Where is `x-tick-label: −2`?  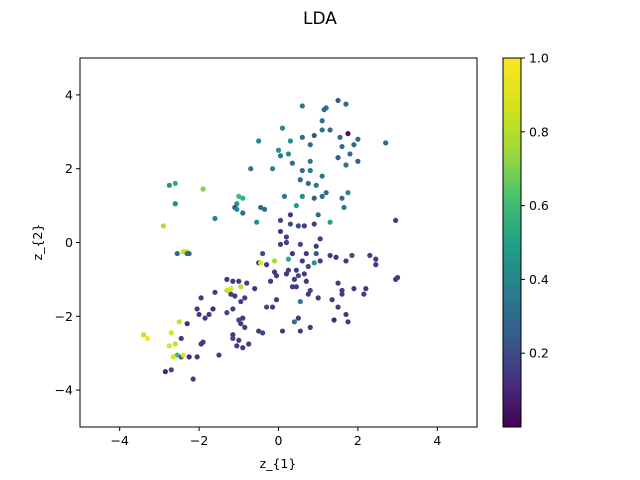 x-tick-label: −2 is located at coordinates (199, 440).